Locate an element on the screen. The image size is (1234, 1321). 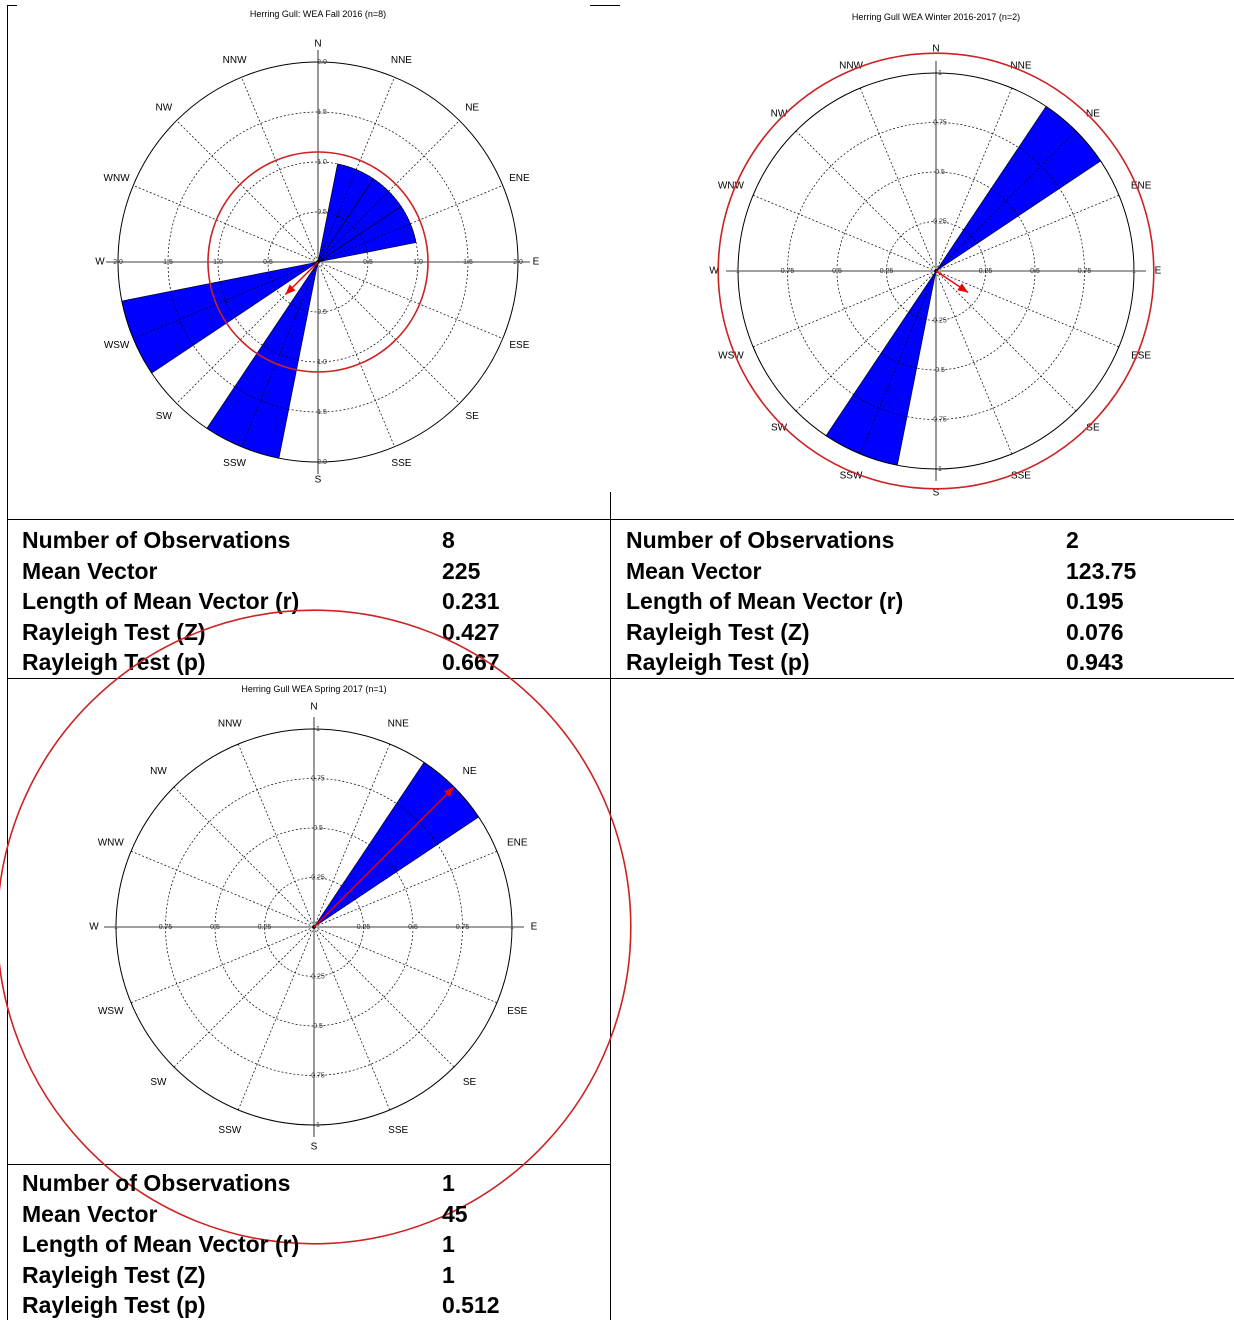
stat-value: 0.195 is located at coordinates (1095, 601).